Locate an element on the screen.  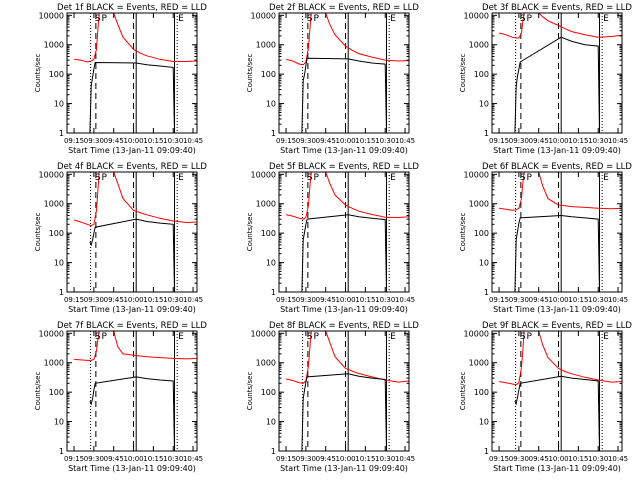
panel-title: Det 6f BLACK = Events, RED = LLD is located at coordinates (557, 167).